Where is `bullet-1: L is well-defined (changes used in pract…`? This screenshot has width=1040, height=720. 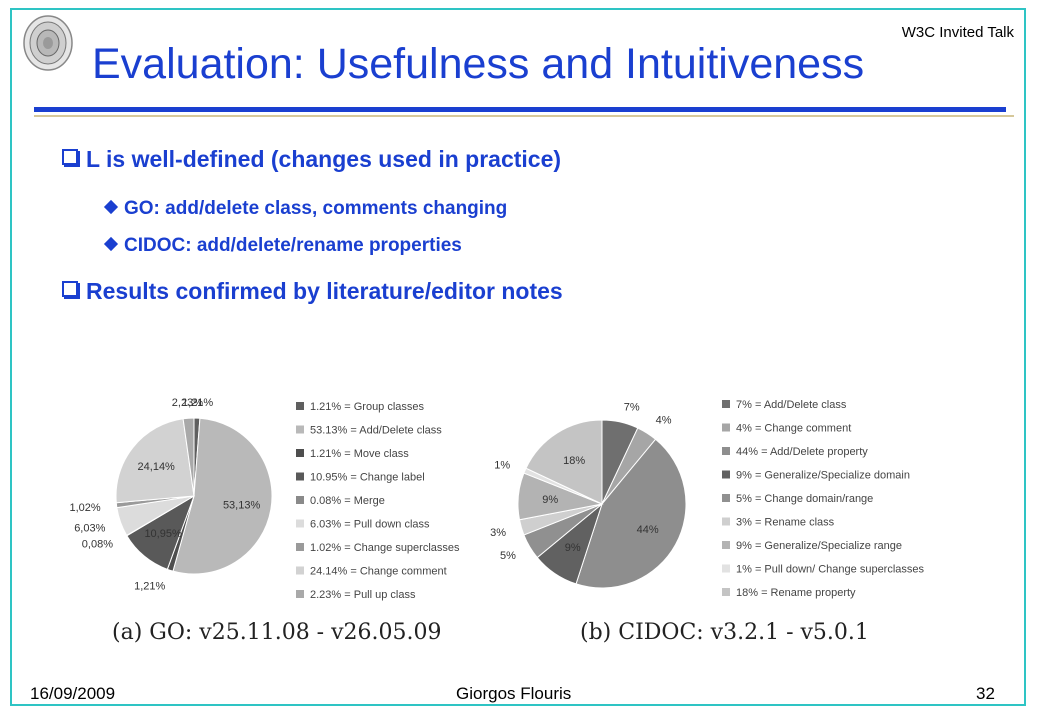 bullet-1: L is well-defined (changes used in pract… is located at coordinates (311, 159).